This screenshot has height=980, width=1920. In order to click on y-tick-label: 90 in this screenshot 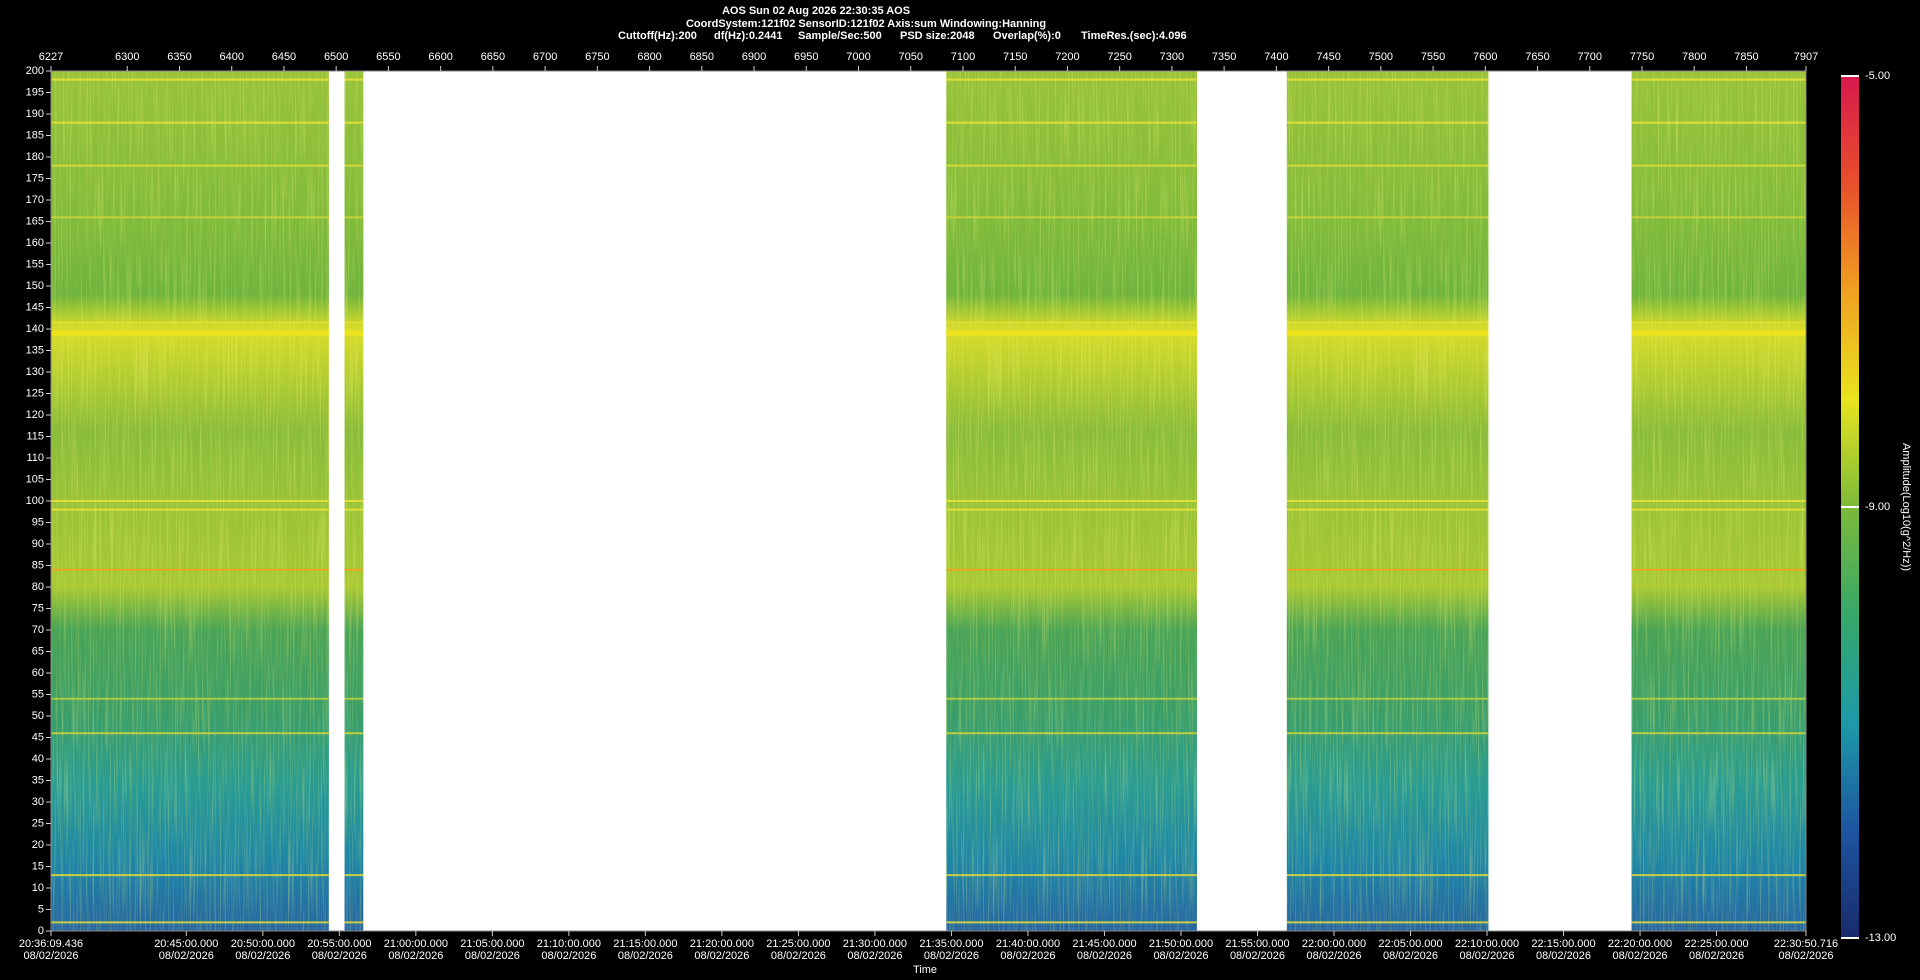, I will do `click(38, 544)`.